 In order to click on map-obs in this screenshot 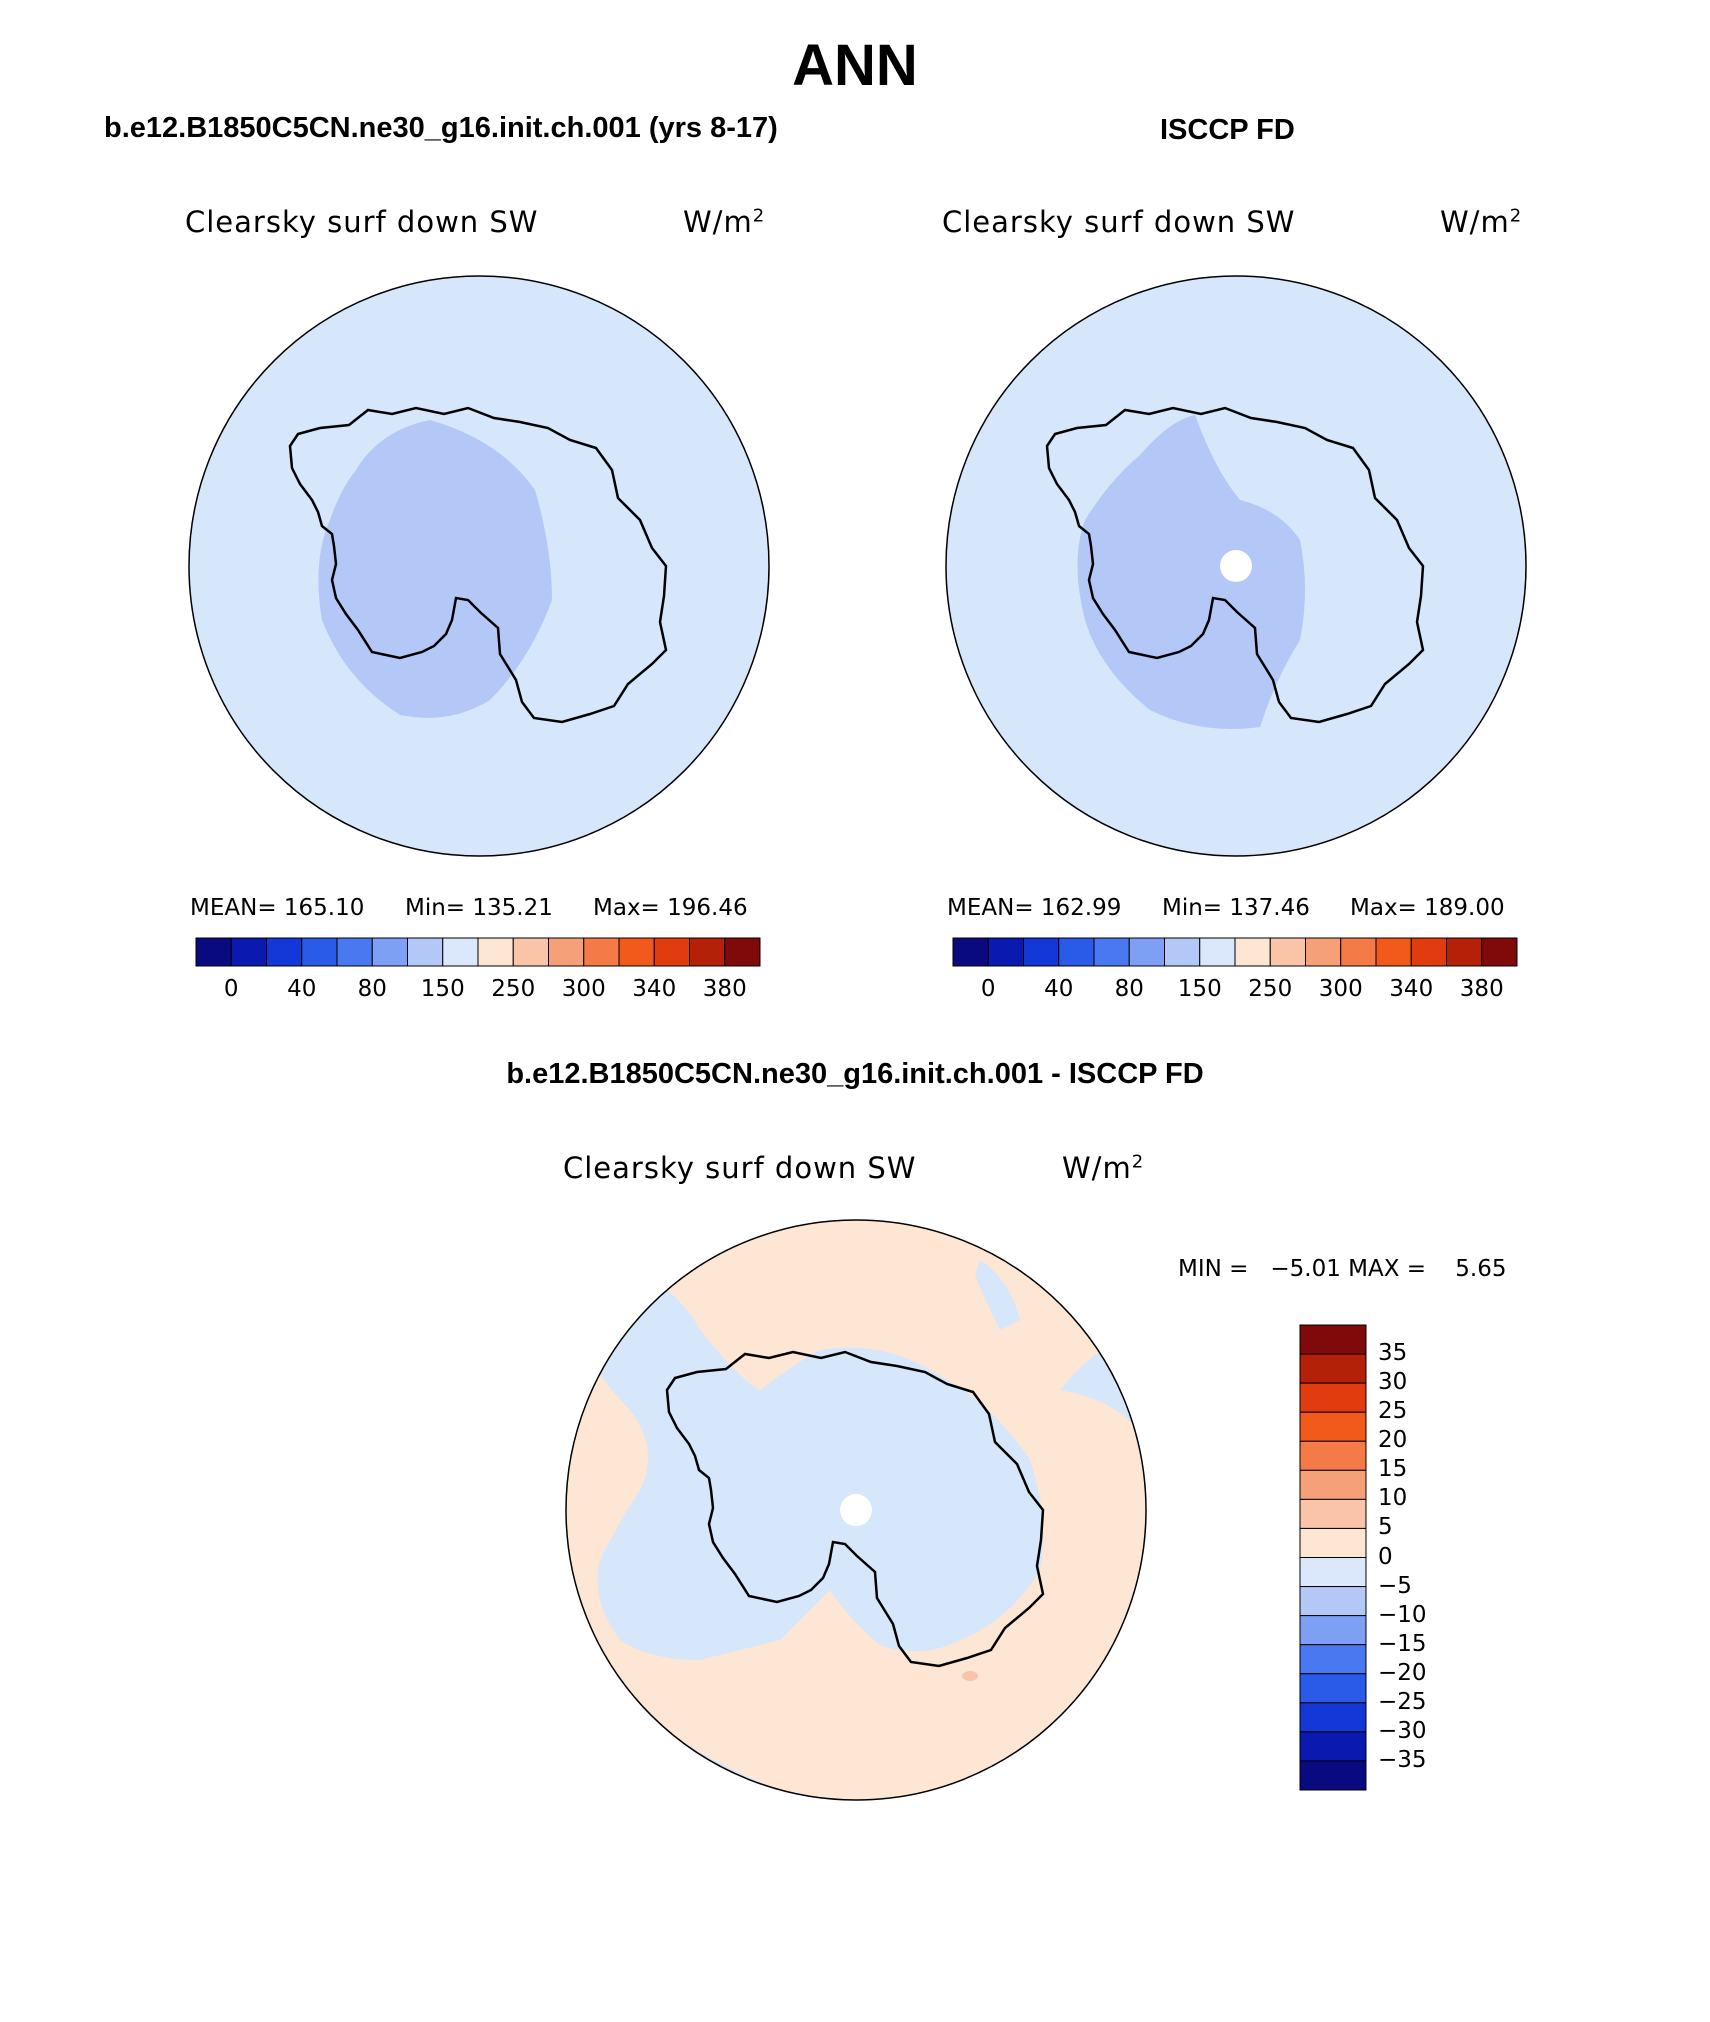, I will do `click(1236, 566)`.